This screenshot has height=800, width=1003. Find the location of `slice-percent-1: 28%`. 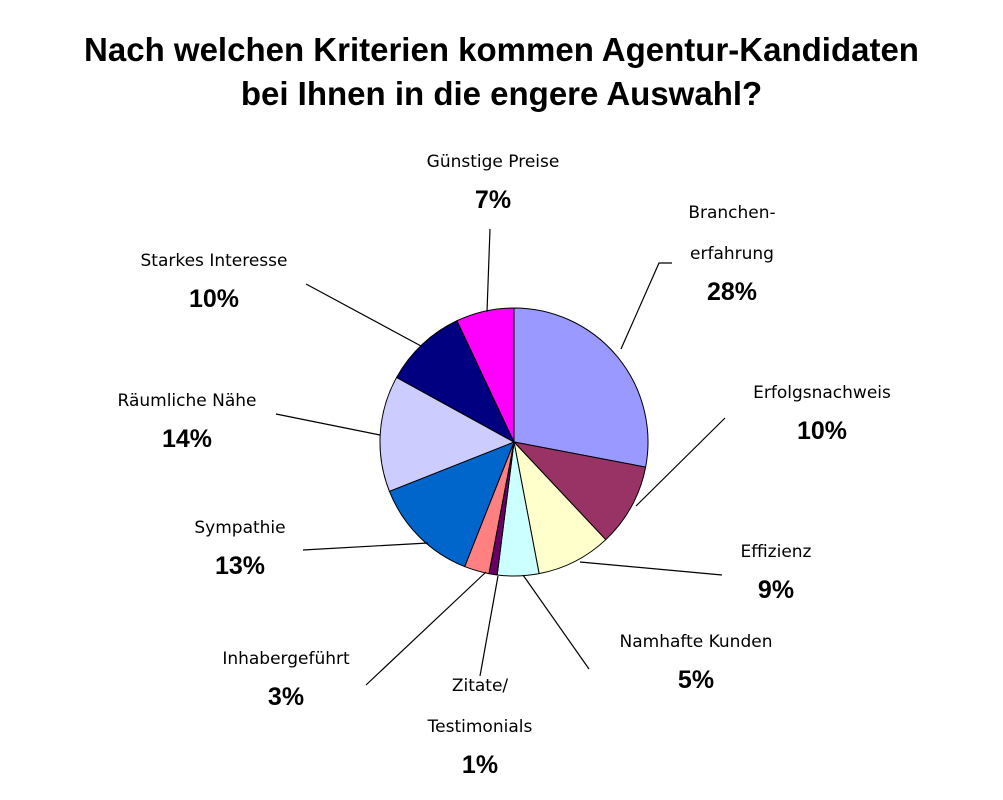

slice-percent-1: 28% is located at coordinates (732, 292).